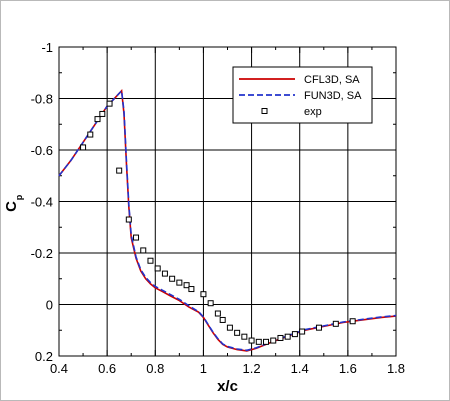 This screenshot has height=401, width=450. I want to click on y-axis-label-subscript: p, so click(19, 197).